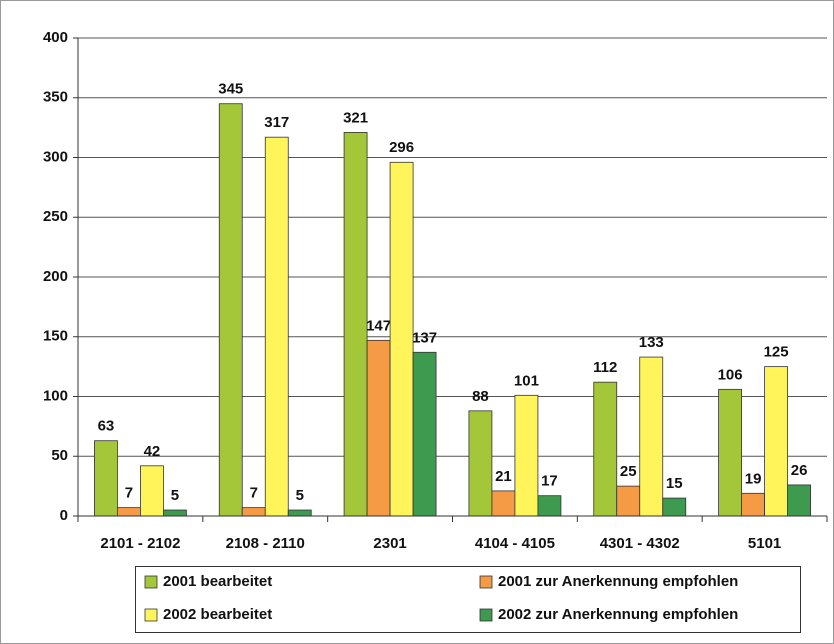  Describe the element at coordinates (730, 374) in the screenshot. I see `value-label: 106` at that location.